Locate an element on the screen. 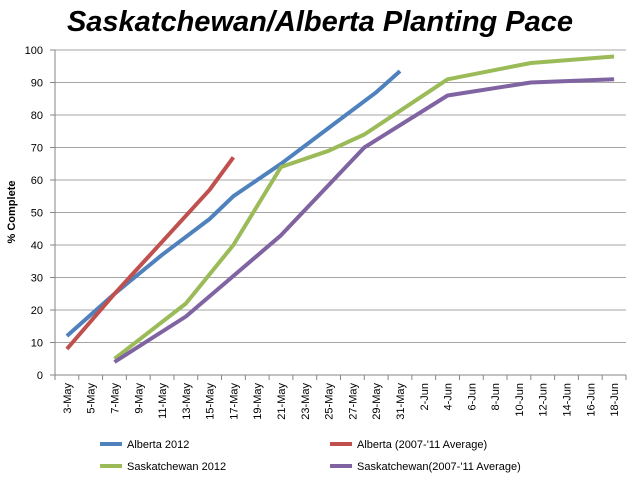 Image resolution: width=640 pixels, height=480 pixels. x-tick-label: 13-May is located at coordinates (187, 401).